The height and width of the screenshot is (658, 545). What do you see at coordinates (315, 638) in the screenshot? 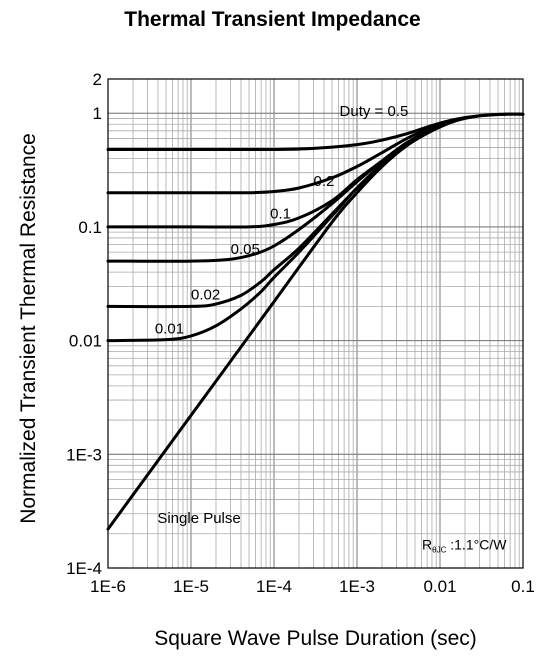
I see `x-axis-title: Square Wave Pulse Duration (sec)` at bounding box center [315, 638].